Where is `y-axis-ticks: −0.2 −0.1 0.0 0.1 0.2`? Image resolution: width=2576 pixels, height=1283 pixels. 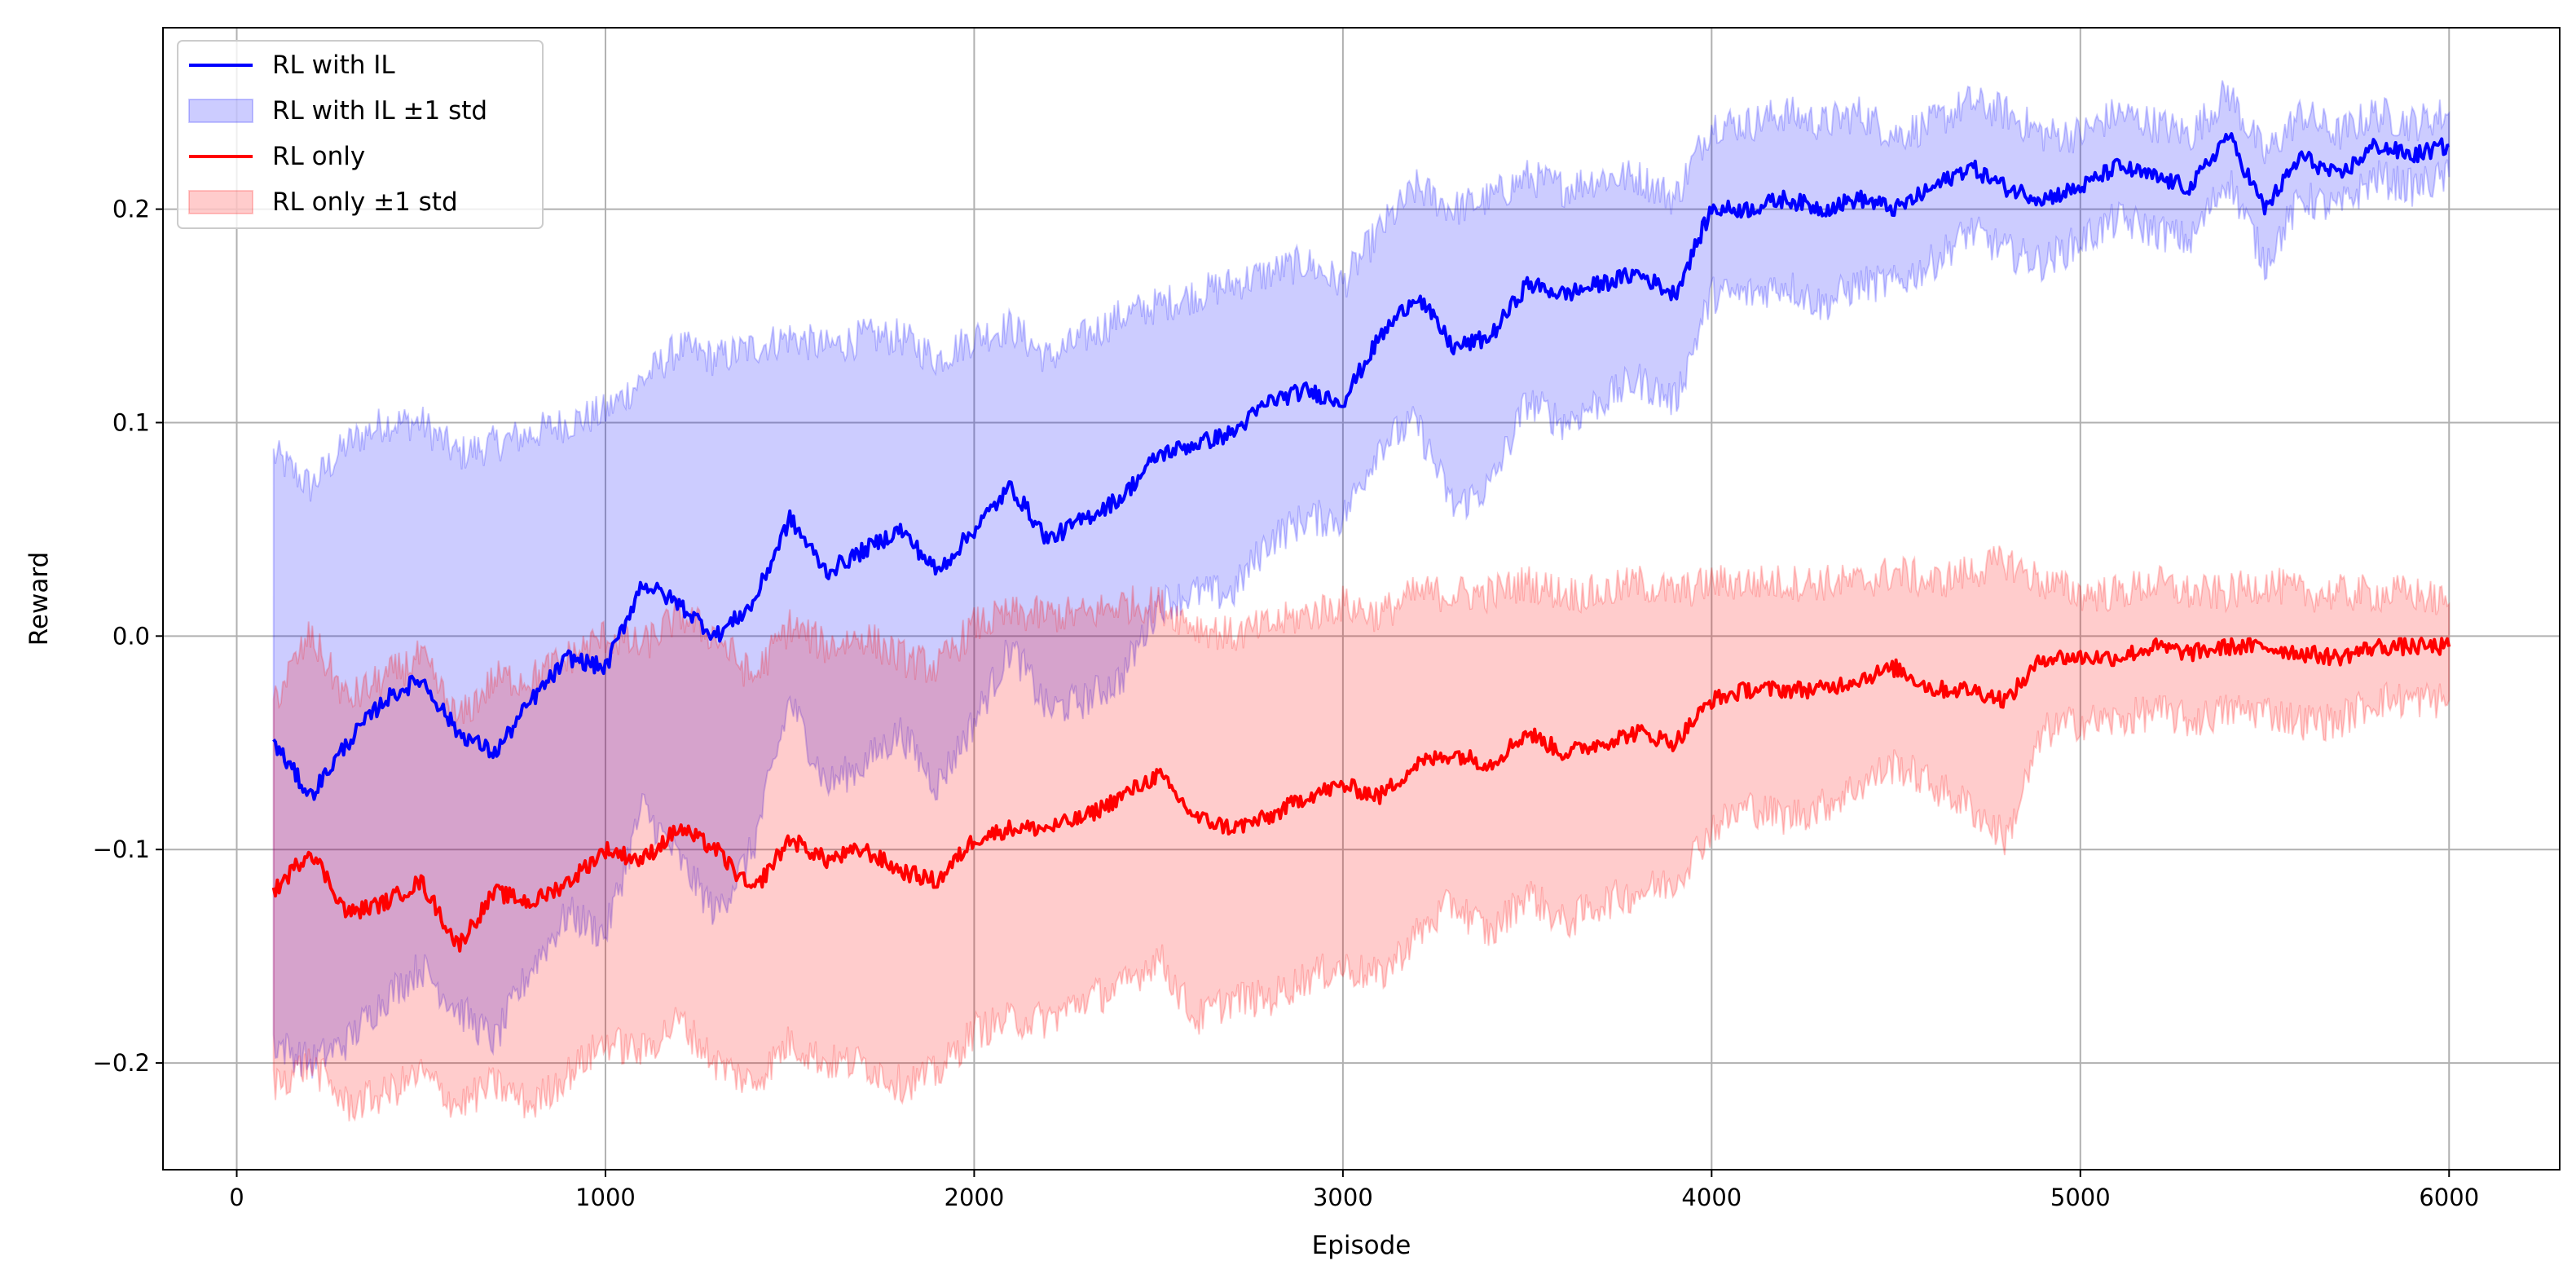
y-axis-ticks: −0.2 −0.1 0.0 0.1 0.2 is located at coordinates (128, 636).